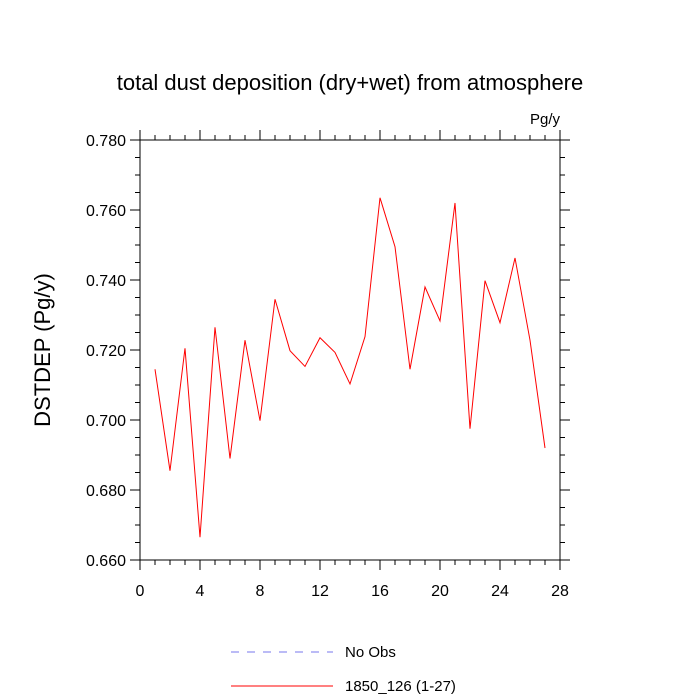 The width and height of the screenshot is (700, 700). Describe the element at coordinates (400, 686) in the screenshot. I see `legend-label: 1850_126 (1-27)` at that location.